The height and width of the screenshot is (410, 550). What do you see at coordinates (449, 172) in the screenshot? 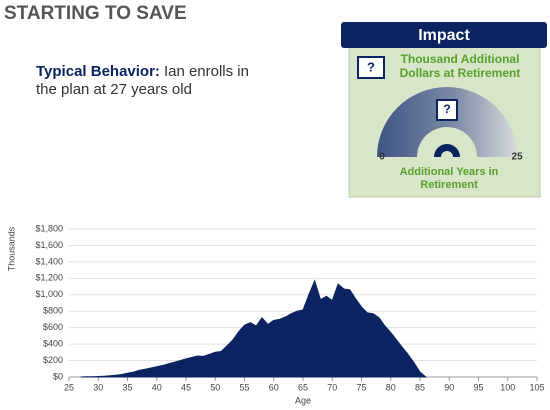
I see `years-label-1: Additional Years in` at bounding box center [449, 172].